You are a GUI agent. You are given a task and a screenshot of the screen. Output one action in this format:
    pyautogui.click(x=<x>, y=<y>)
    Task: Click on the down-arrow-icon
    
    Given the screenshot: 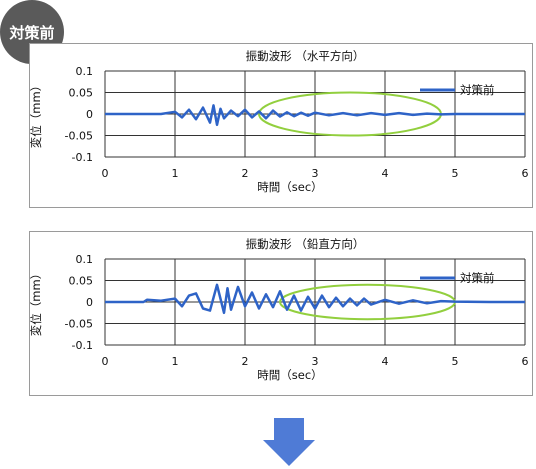 What is the action you would take?
    pyautogui.click(x=289, y=442)
    